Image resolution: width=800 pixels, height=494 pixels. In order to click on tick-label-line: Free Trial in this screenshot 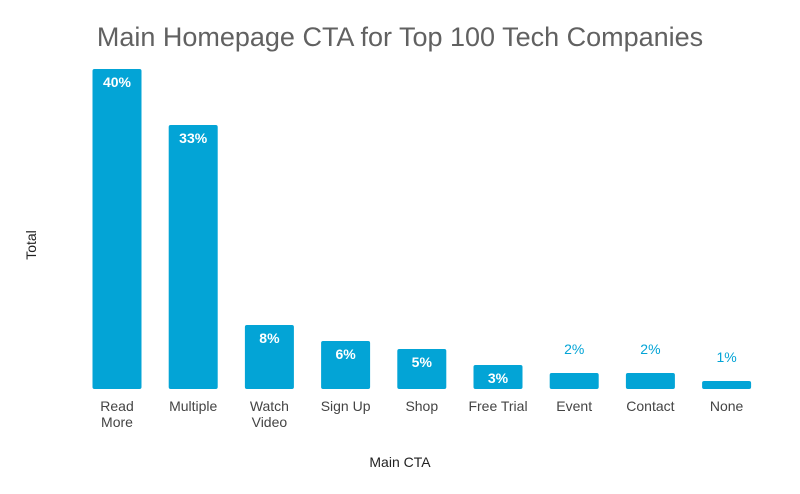, I will do `click(497, 406)`.